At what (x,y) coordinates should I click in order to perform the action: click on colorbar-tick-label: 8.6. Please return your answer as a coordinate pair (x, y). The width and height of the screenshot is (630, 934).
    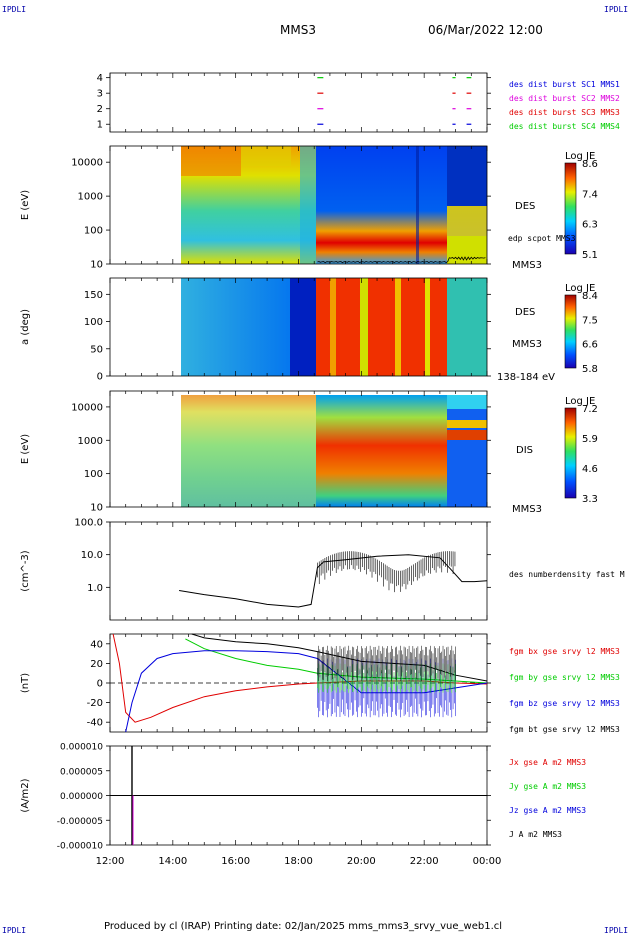
    Looking at the image, I should click on (590, 164).